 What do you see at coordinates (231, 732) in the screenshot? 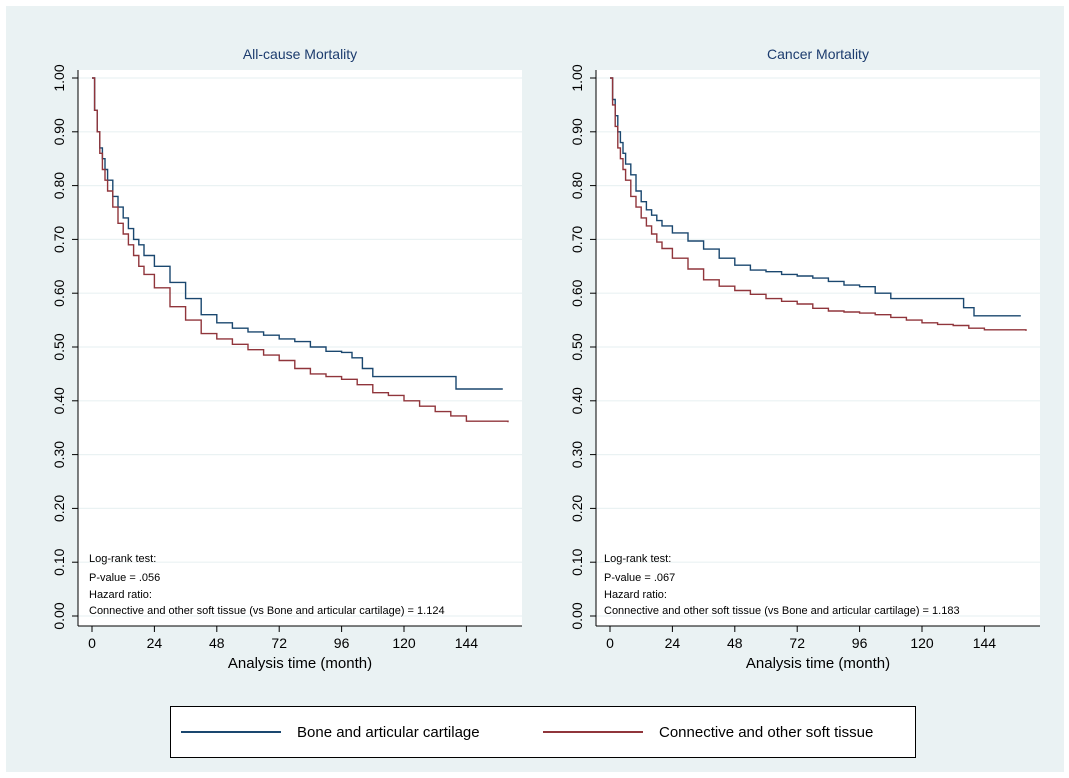
I see `legend-swatch-bone` at bounding box center [231, 732].